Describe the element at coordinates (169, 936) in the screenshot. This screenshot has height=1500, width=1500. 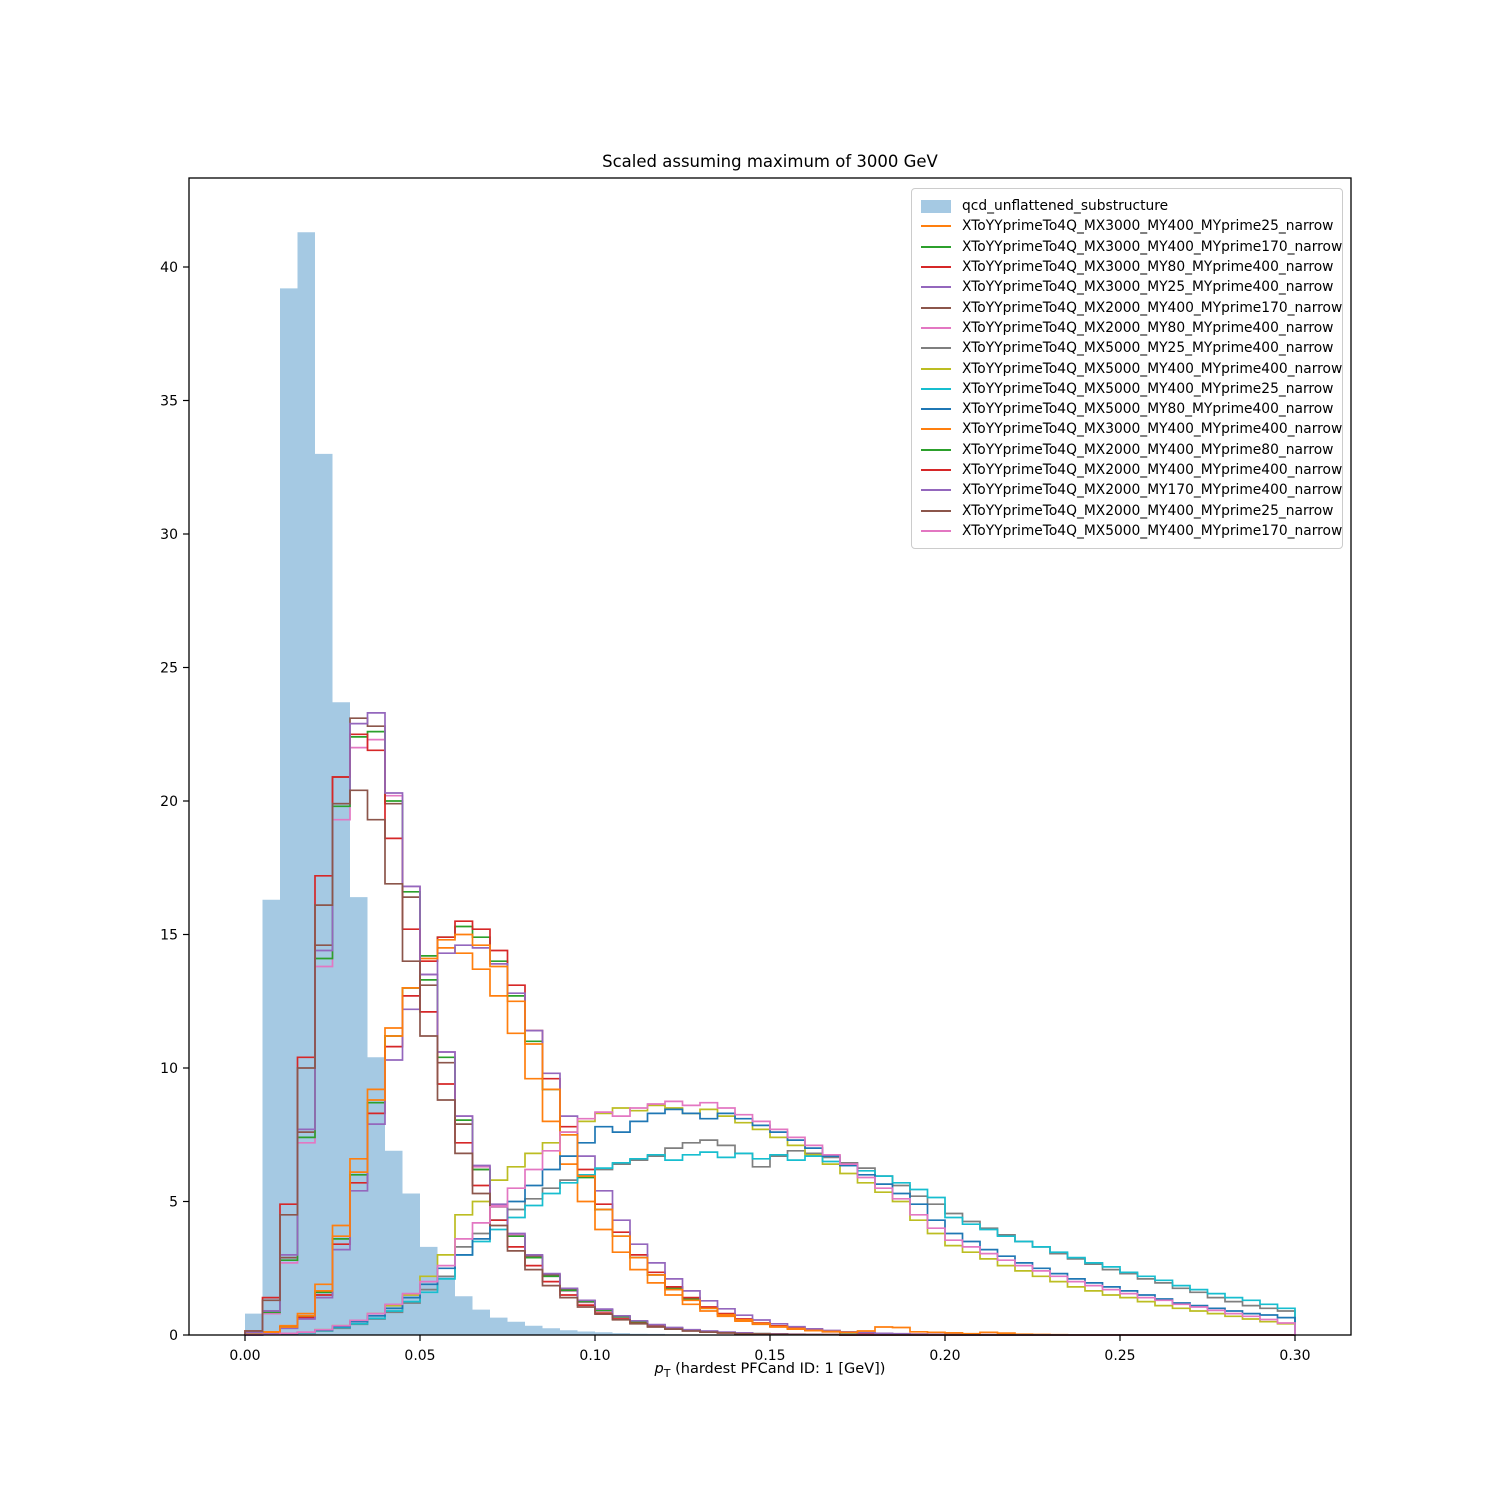
I see `y-tick-label-15: 15` at that location.